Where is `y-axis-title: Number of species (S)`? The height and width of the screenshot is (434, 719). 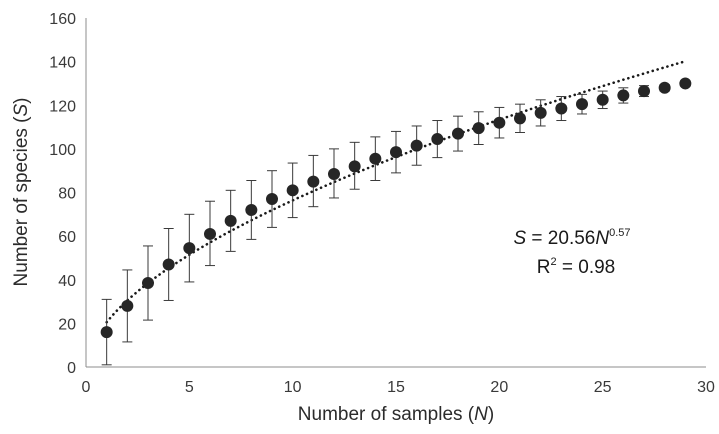
y-axis-title: Number of species (S) is located at coordinates (21, 191).